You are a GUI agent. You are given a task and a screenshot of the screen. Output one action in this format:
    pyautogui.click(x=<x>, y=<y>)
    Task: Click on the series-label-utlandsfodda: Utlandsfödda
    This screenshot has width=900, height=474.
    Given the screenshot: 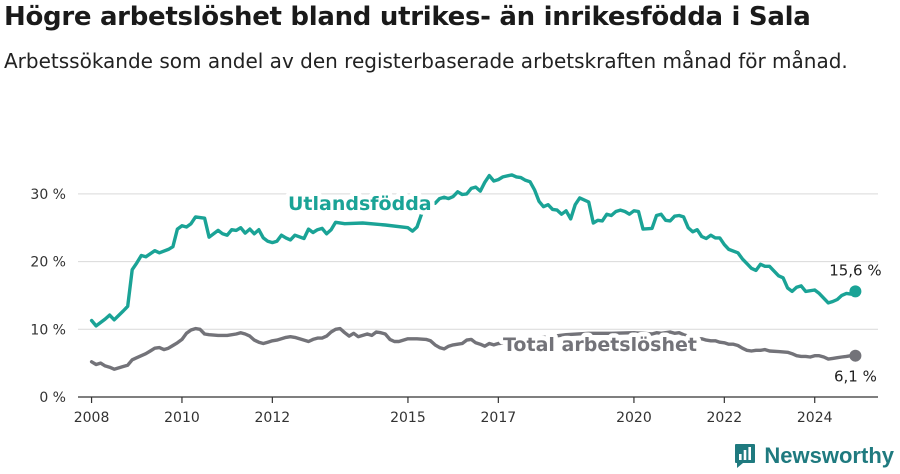 What is the action you would take?
    pyautogui.click(x=360, y=204)
    